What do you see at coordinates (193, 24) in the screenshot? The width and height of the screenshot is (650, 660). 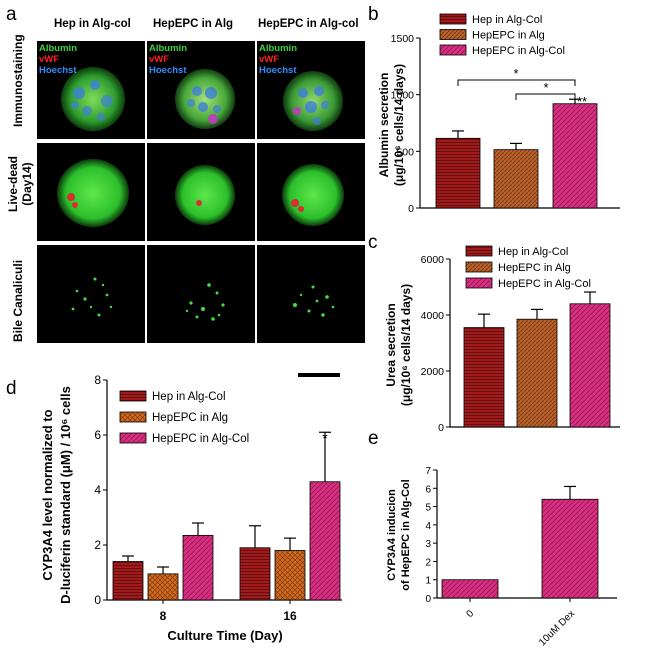 I see `column-heading: HepEPC in Alg` at bounding box center [193, 24].